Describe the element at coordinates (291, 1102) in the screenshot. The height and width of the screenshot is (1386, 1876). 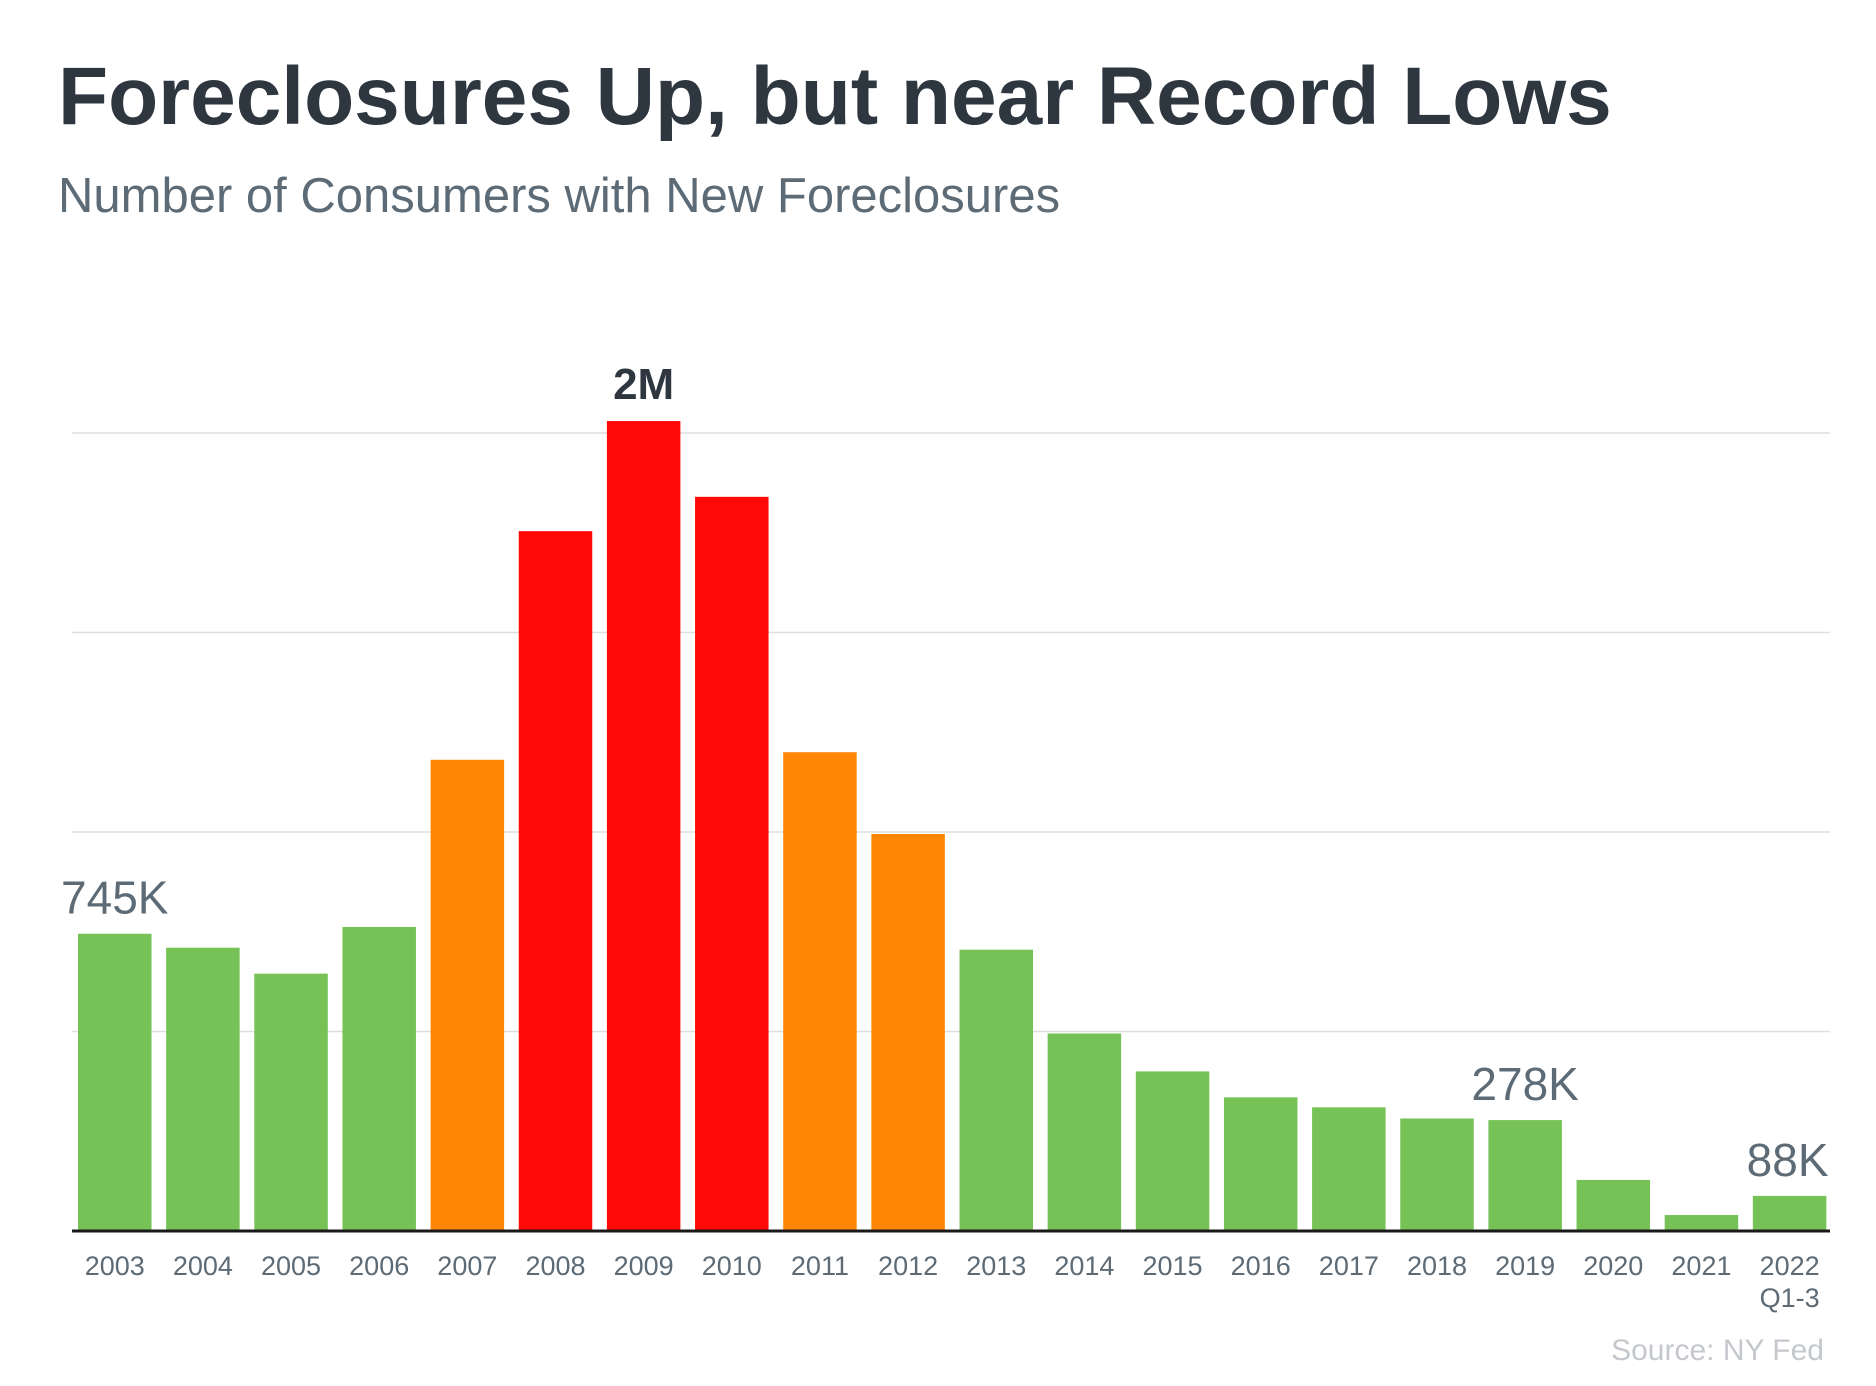
I see `bar-2005` at that location.